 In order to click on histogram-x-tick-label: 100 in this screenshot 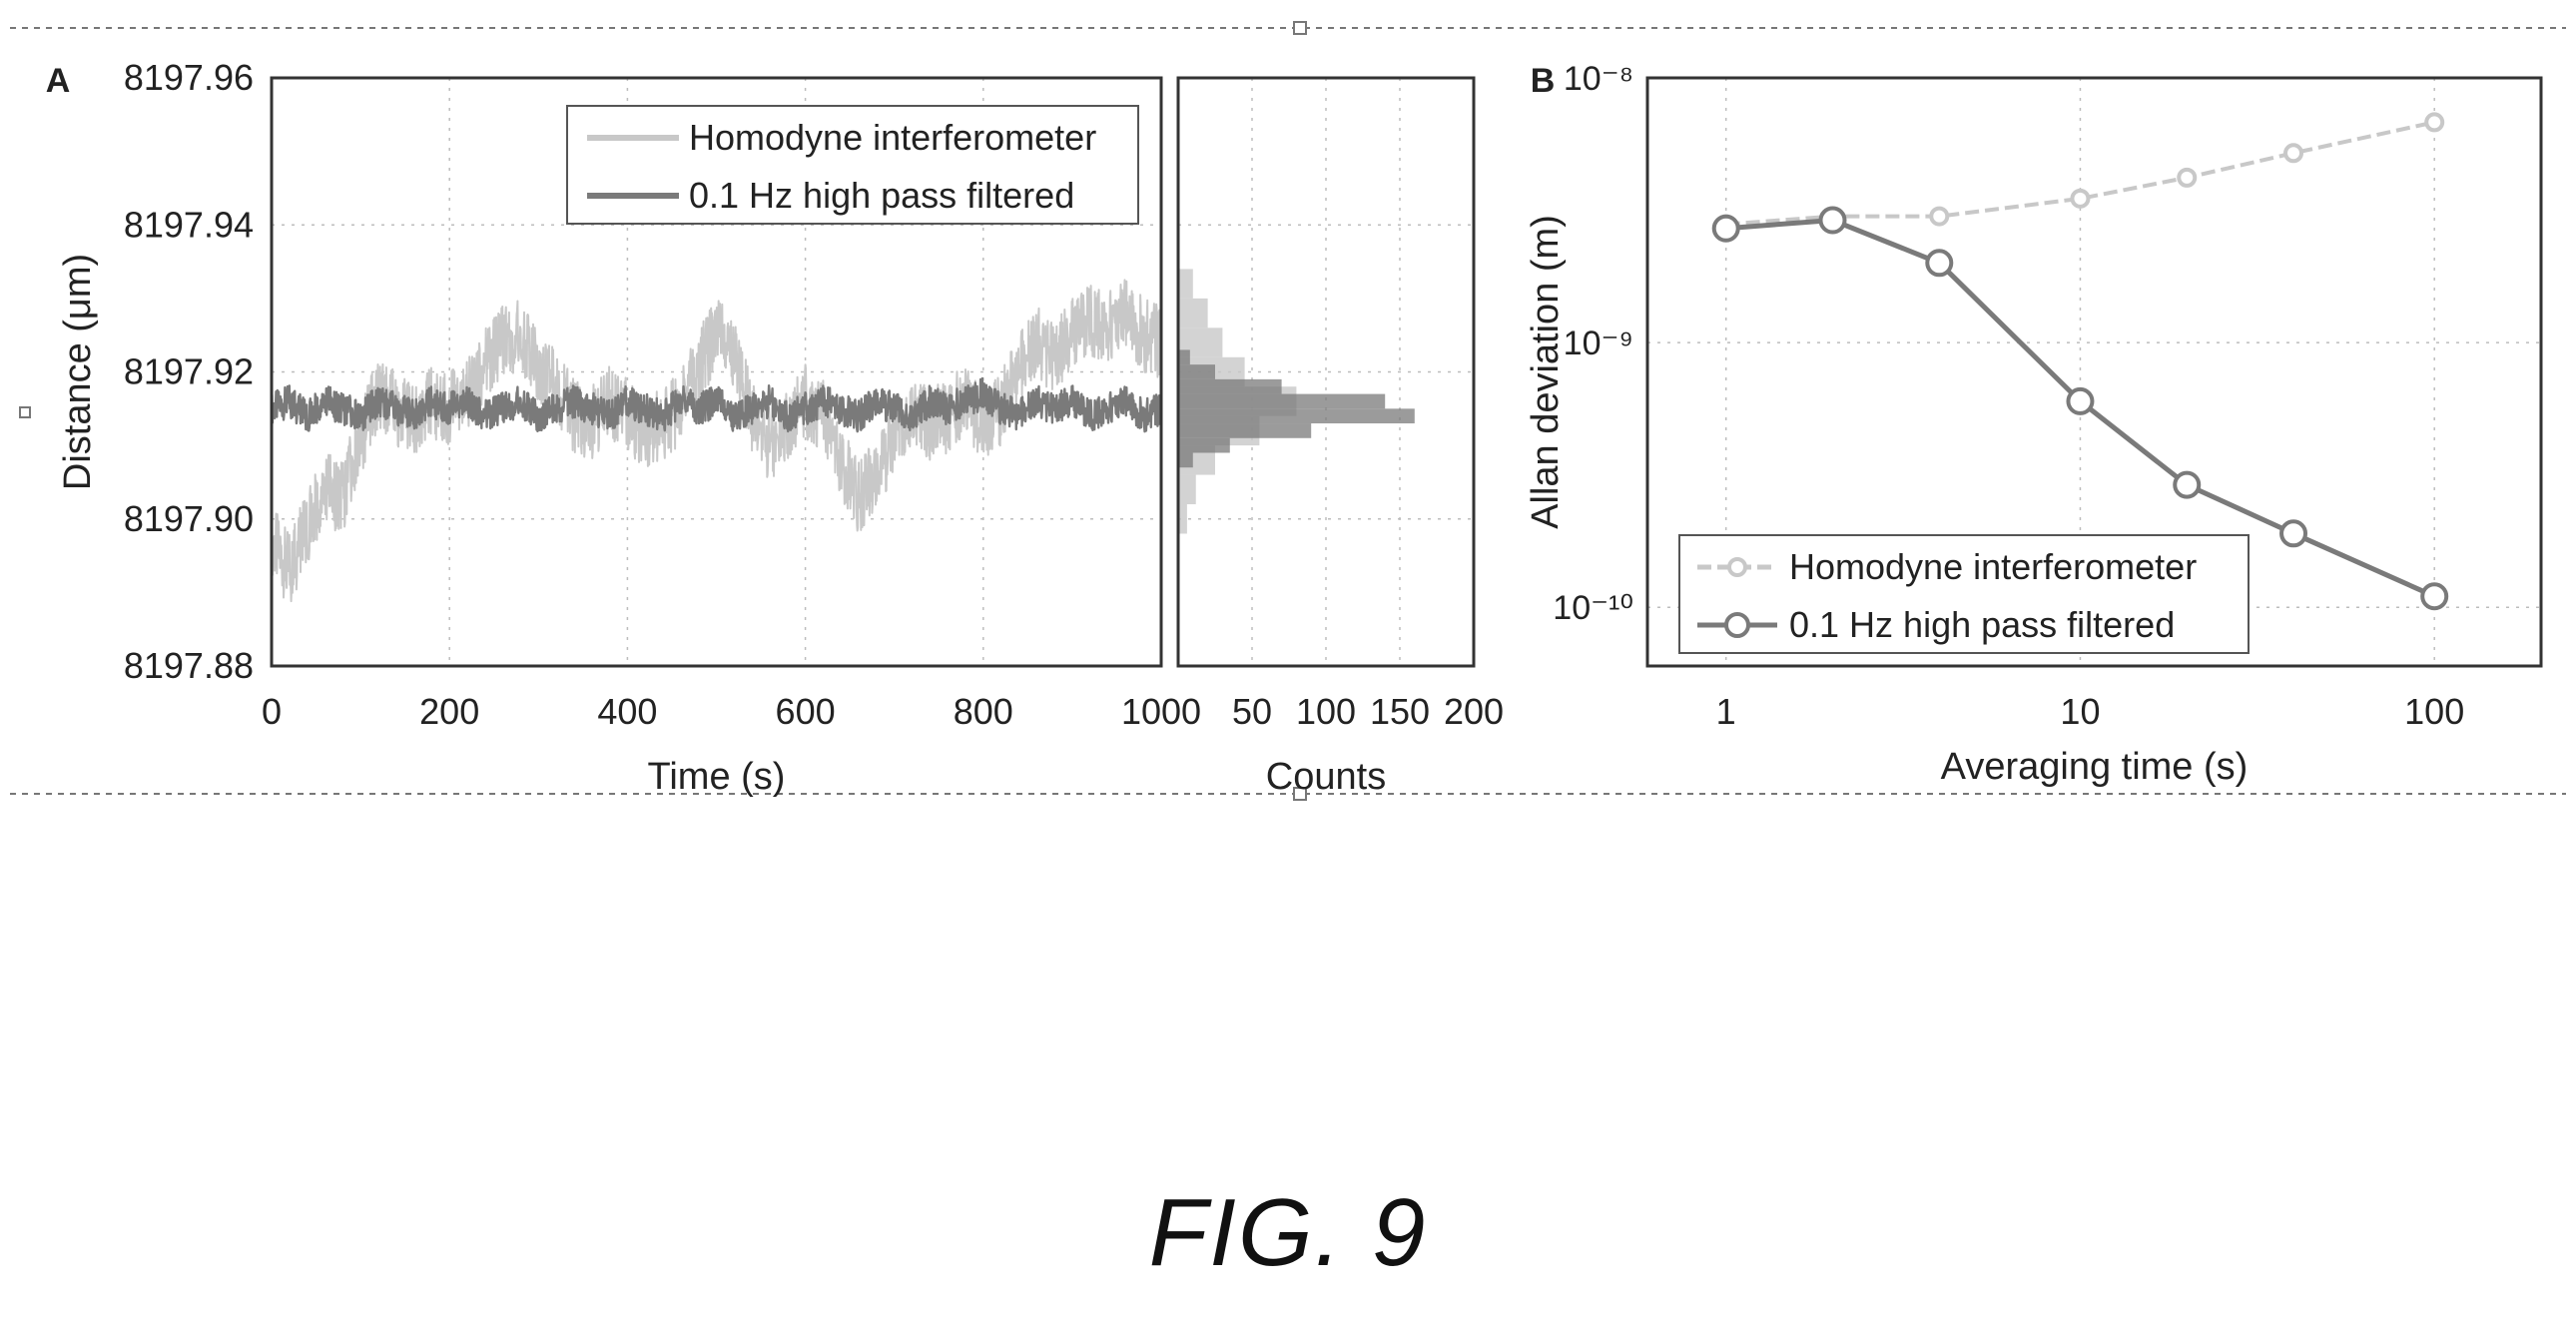, I will do `click(1326, 712)`.